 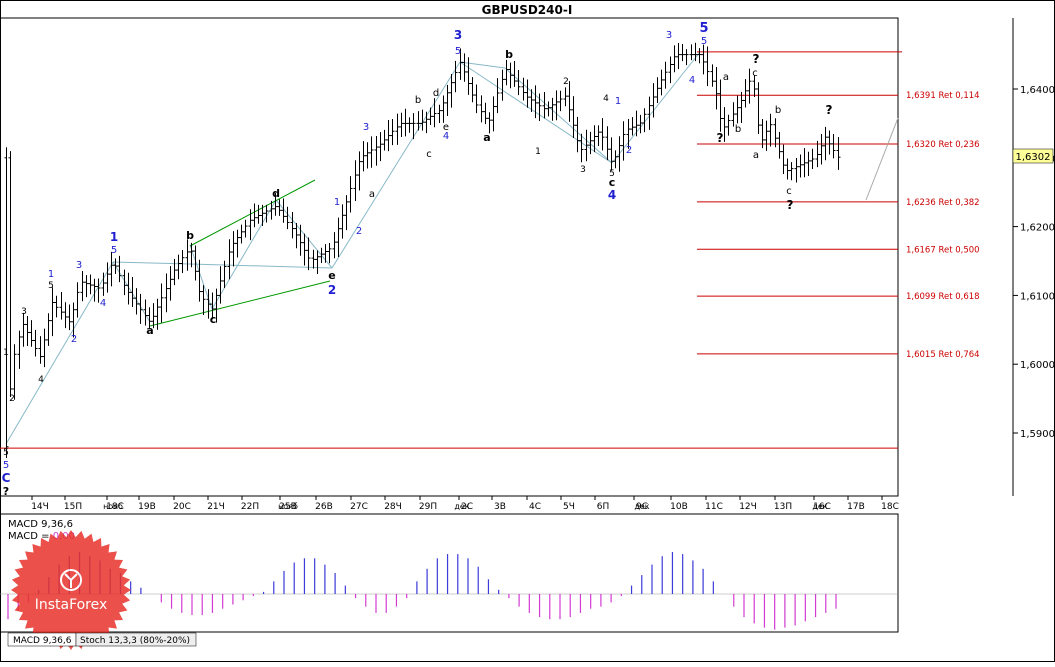 I want to click on tab-stoch-label: Stoch 13,3,3 (80%-20%), so click(x=135, y=641).